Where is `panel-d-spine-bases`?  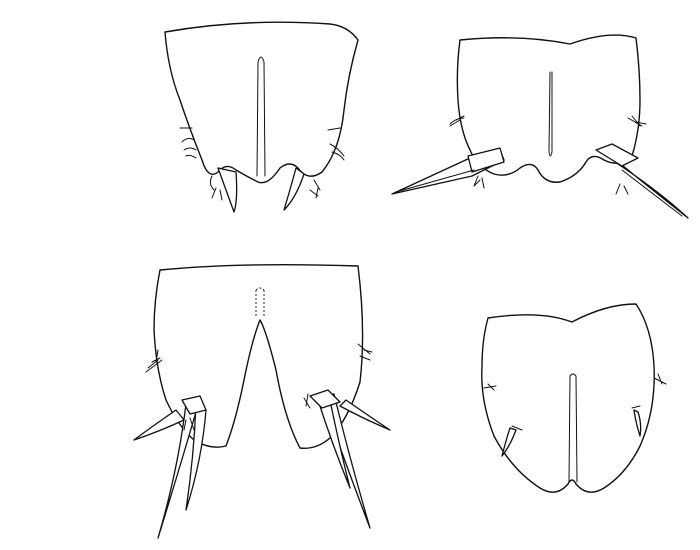
panel-d-spine-bases is located at coordinates (576, 418).